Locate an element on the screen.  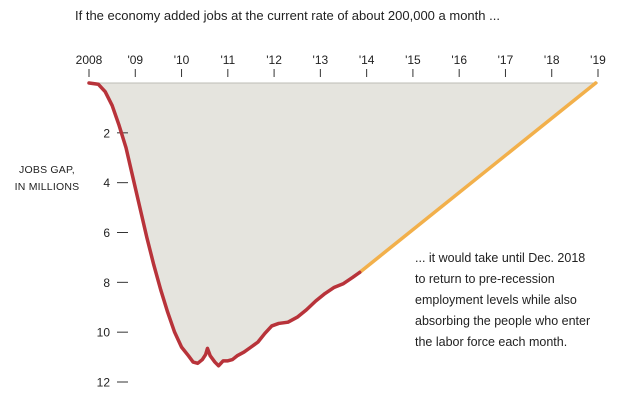
annotation-line-5: the labor force each month. is located at coordinates (491, 342).